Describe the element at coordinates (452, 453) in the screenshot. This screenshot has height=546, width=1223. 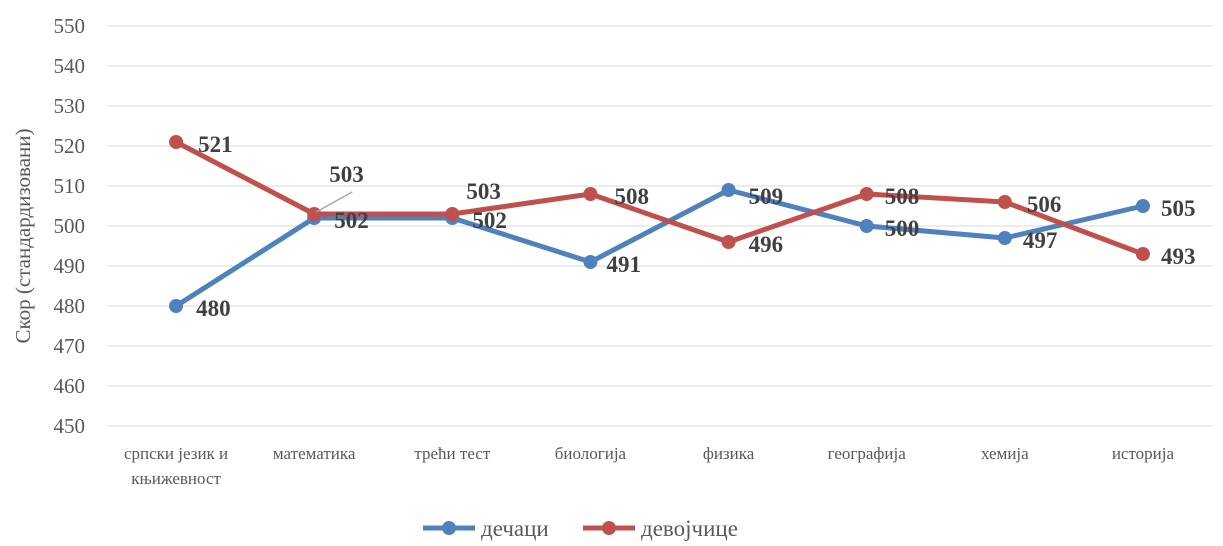
I see `x-category-label: трећи тест` at that location.